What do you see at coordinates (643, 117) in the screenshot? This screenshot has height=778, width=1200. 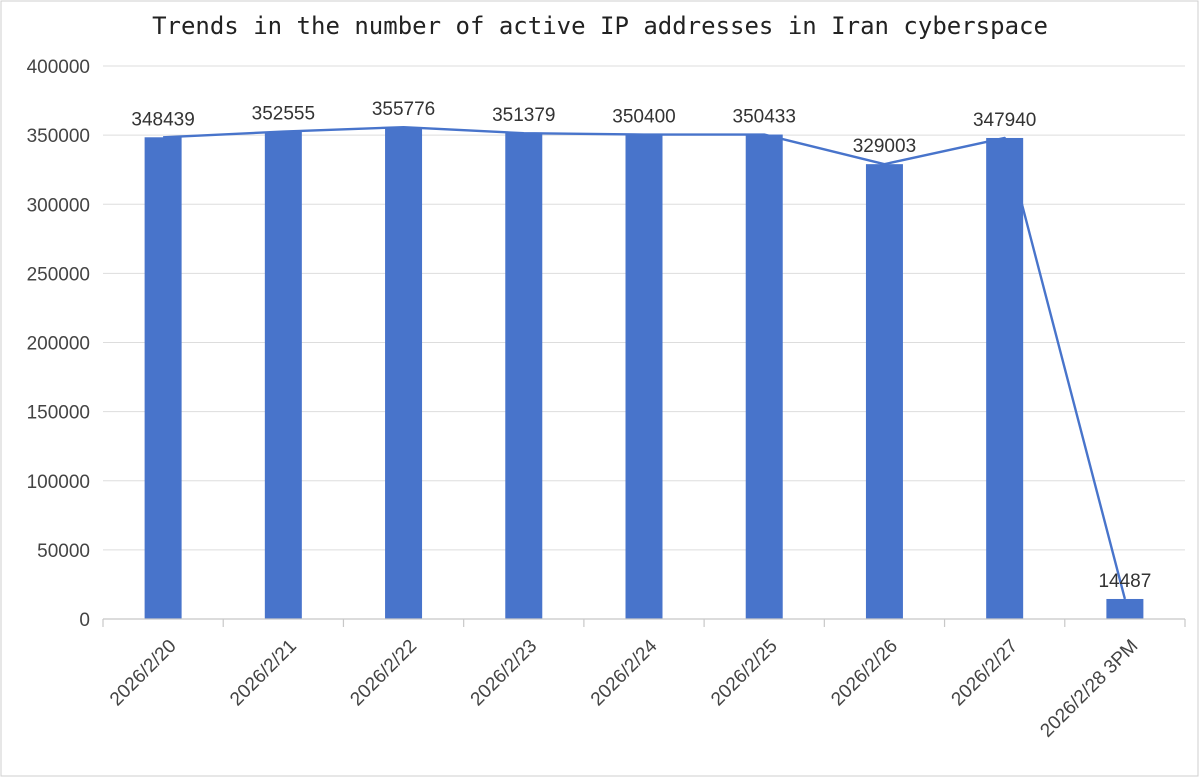 I see `data-label: 350400` at bounding box center [643, 117].